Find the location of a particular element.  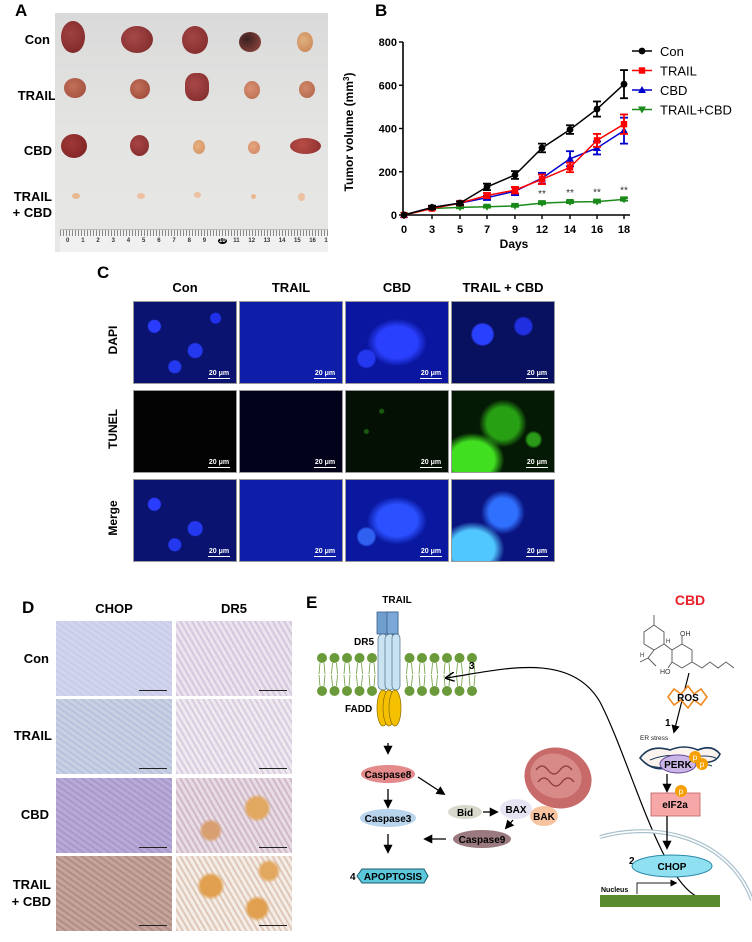

caspase8-label: Caspase8 is located at coordinates (388, 775).